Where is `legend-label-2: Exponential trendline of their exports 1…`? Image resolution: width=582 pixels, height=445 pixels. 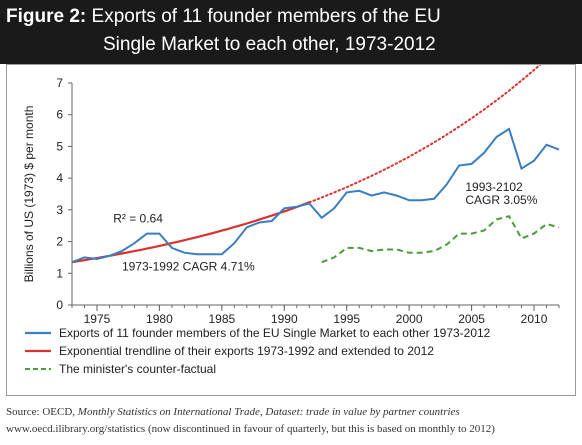 legend-label-2: Exponential trendline of their exports 1… is located at coordinates (246, 351).